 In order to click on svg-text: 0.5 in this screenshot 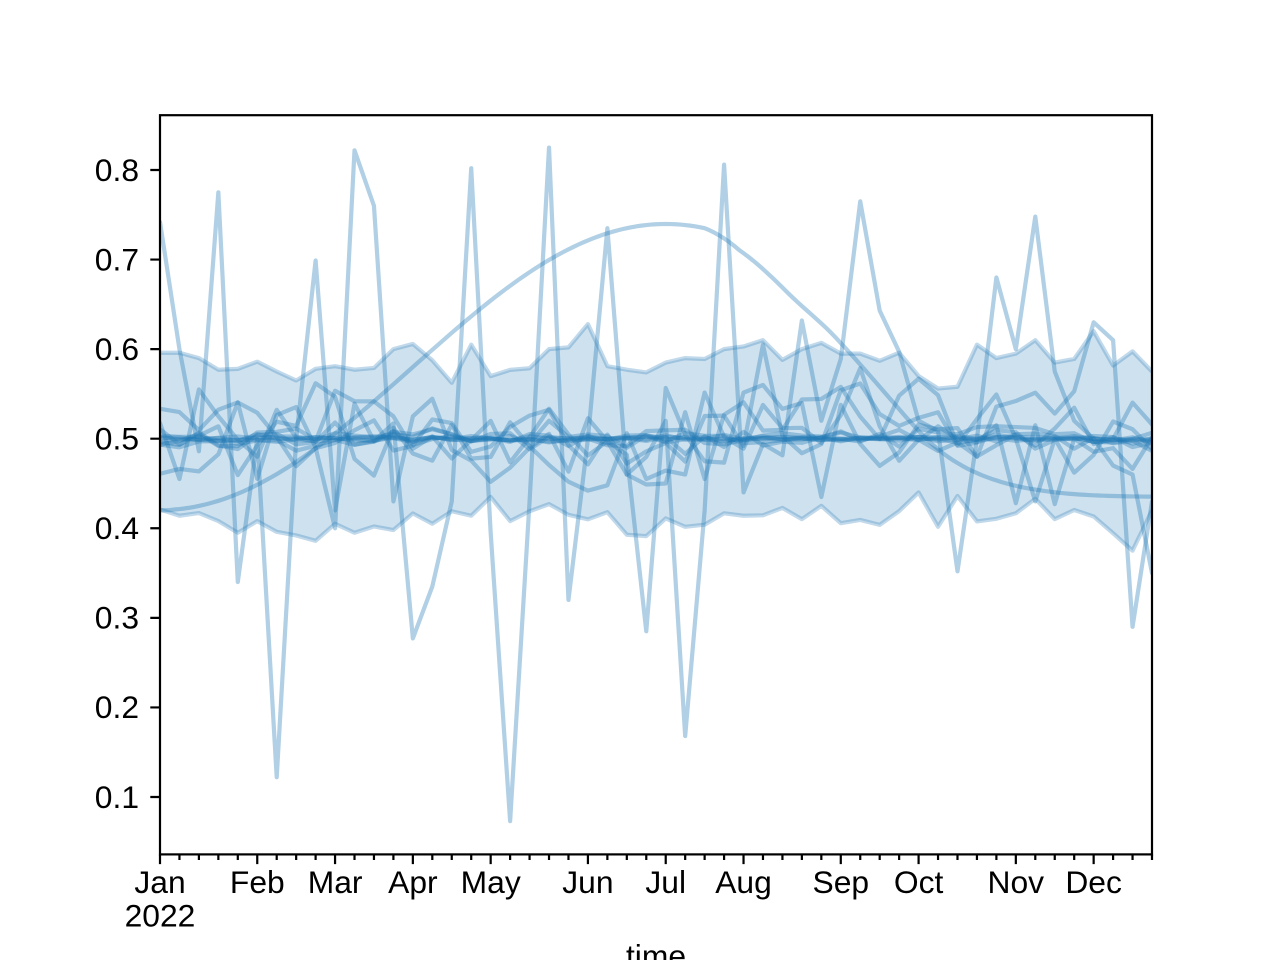, I will do `click(117, 439)`.